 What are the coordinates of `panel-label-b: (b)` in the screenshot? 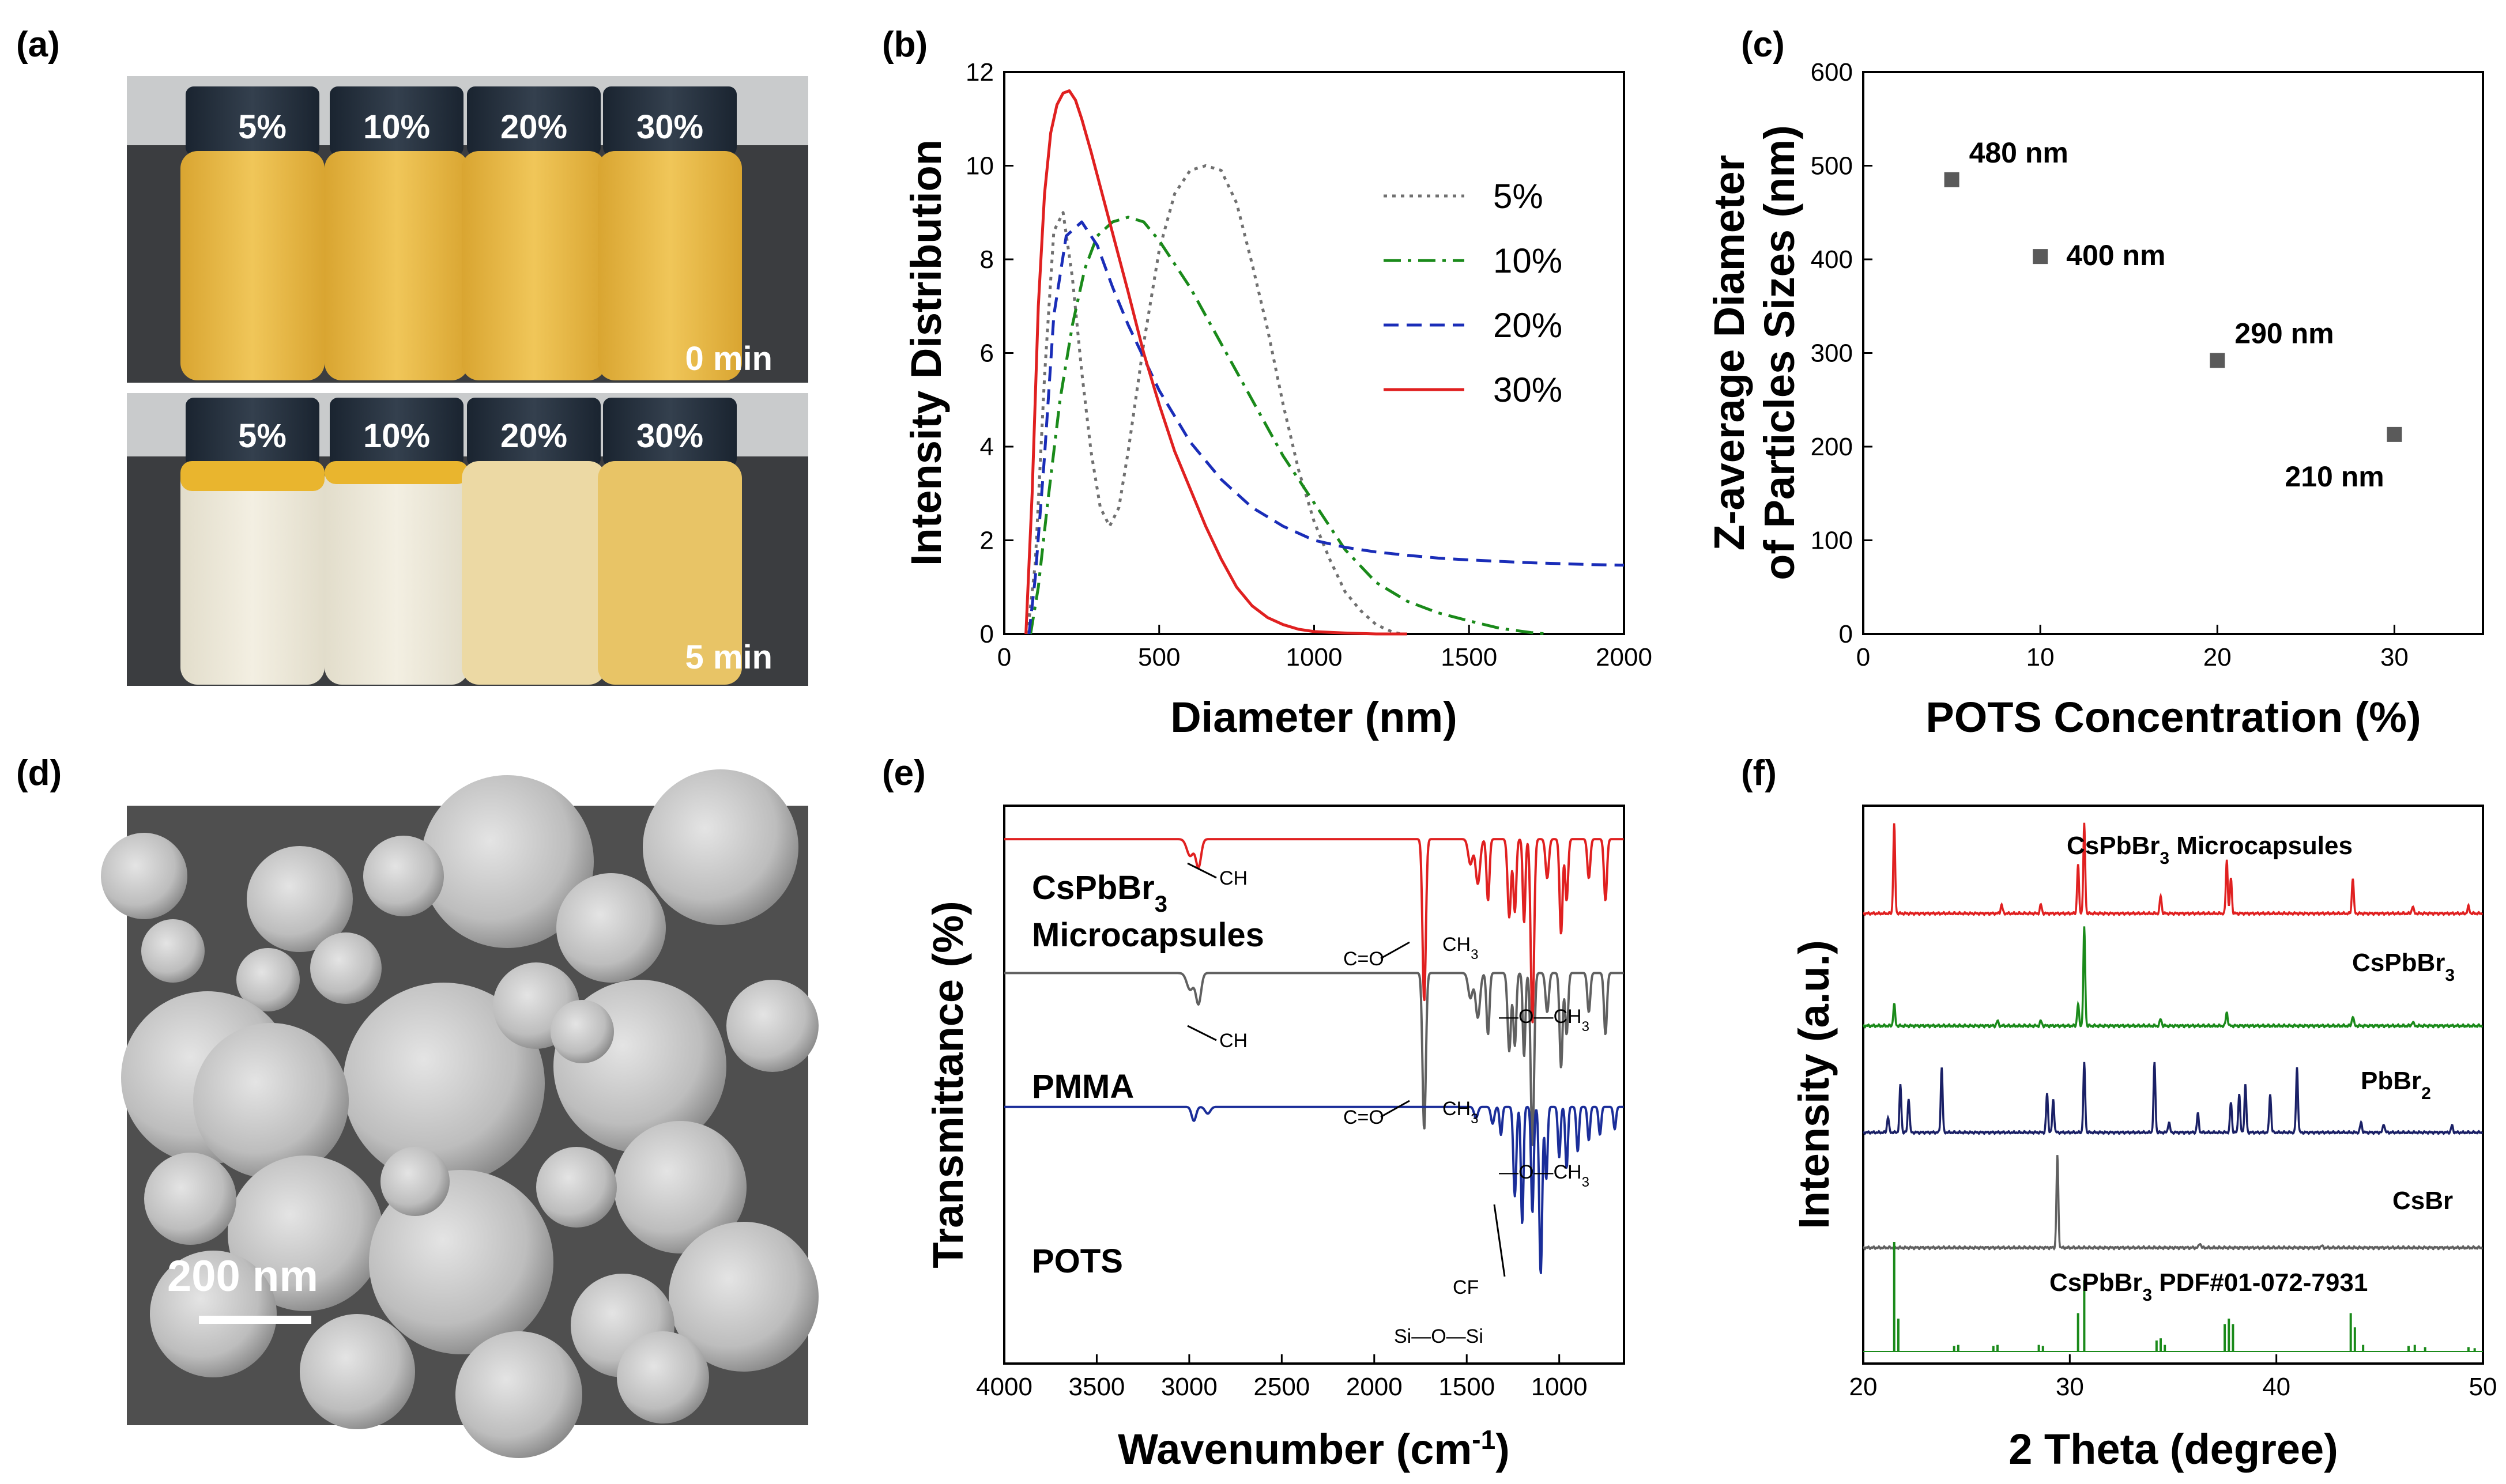 It's located at (905, 45).